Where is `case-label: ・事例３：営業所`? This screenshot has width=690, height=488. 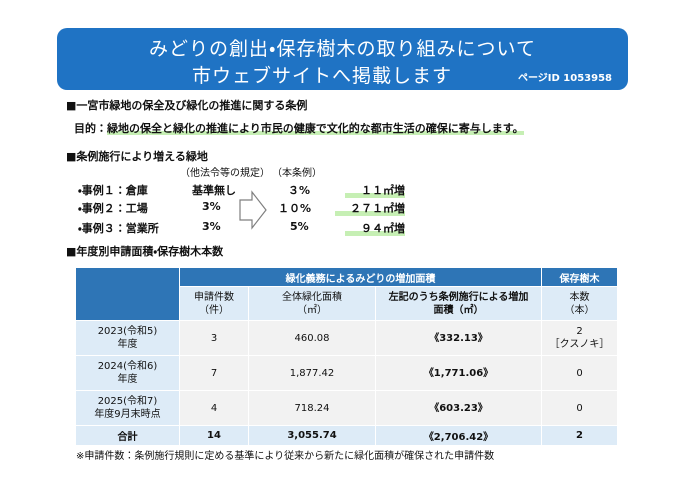
case-label: ・事例３：営業所 is located at coordinates (118, 228).